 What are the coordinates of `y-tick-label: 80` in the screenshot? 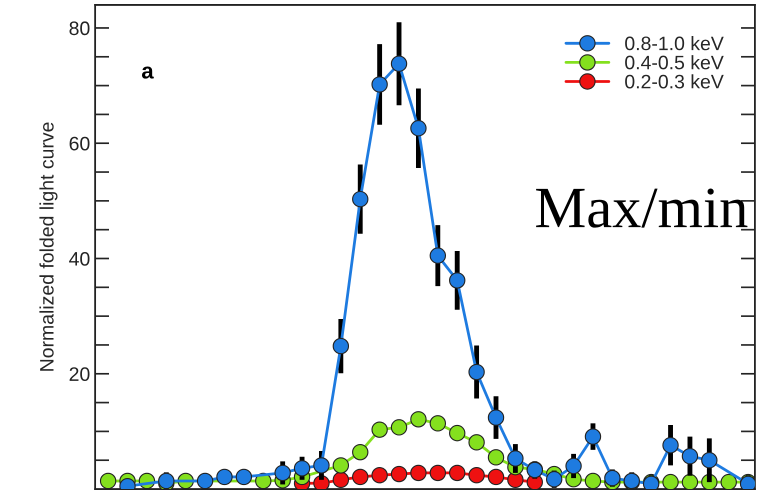 It's located at (79, 28).